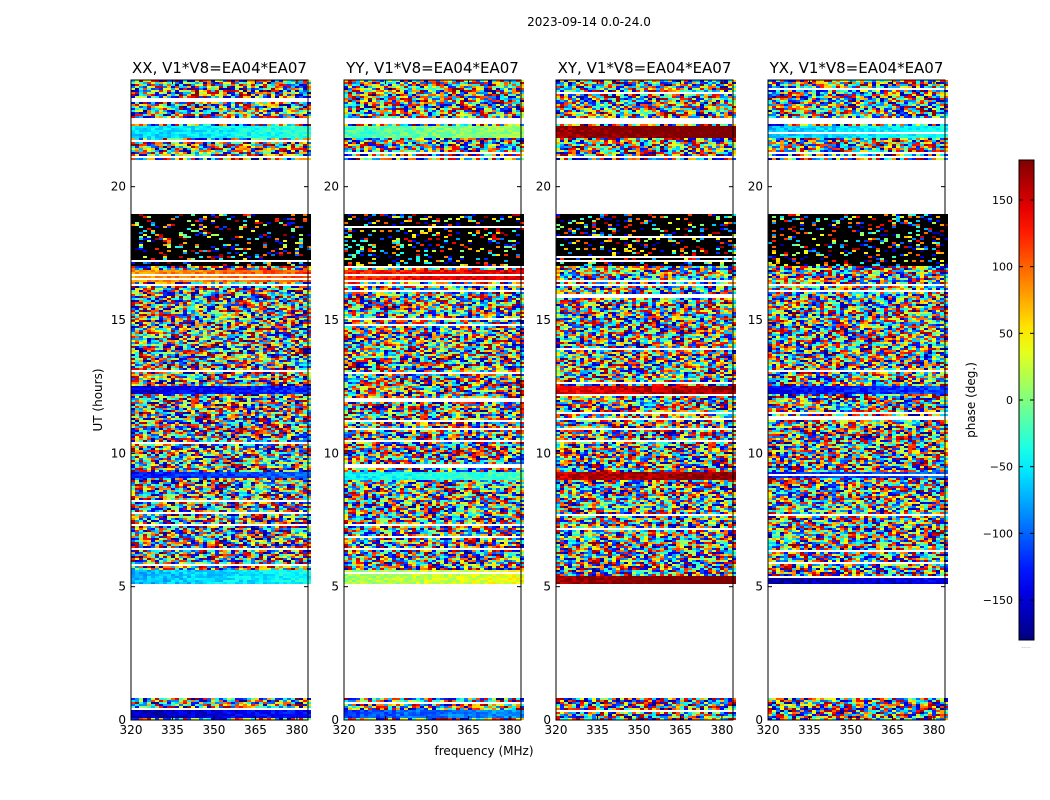 This screenshot has height=800, width=1050. Describe the element at coordinates (1002, 267) in the screenshot. I see `colorbar-tick-label: 100` at that location.